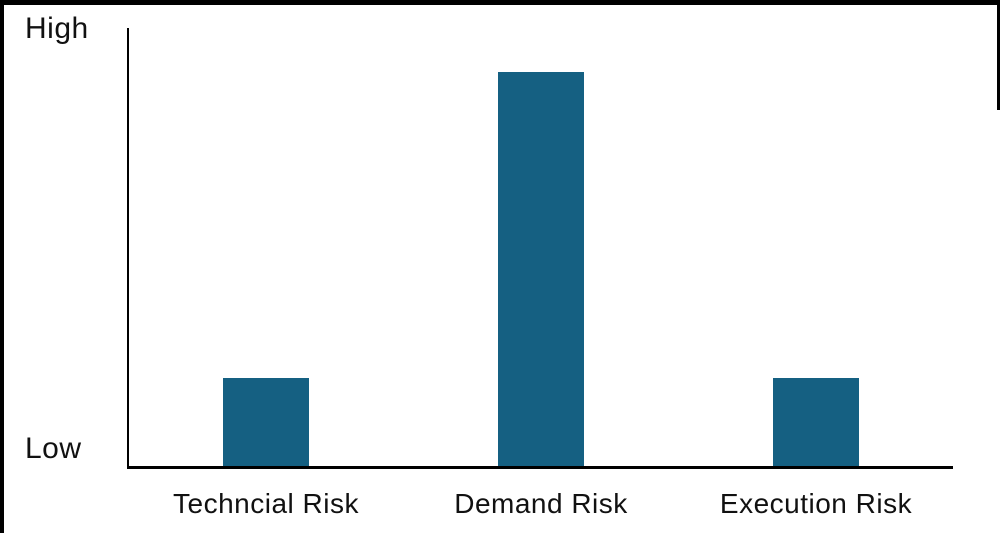 This screenshot has width=1000, height=550. Describe the element at coordinates (2, 266) in the screenshot. I see `frame-border-left` at that location.